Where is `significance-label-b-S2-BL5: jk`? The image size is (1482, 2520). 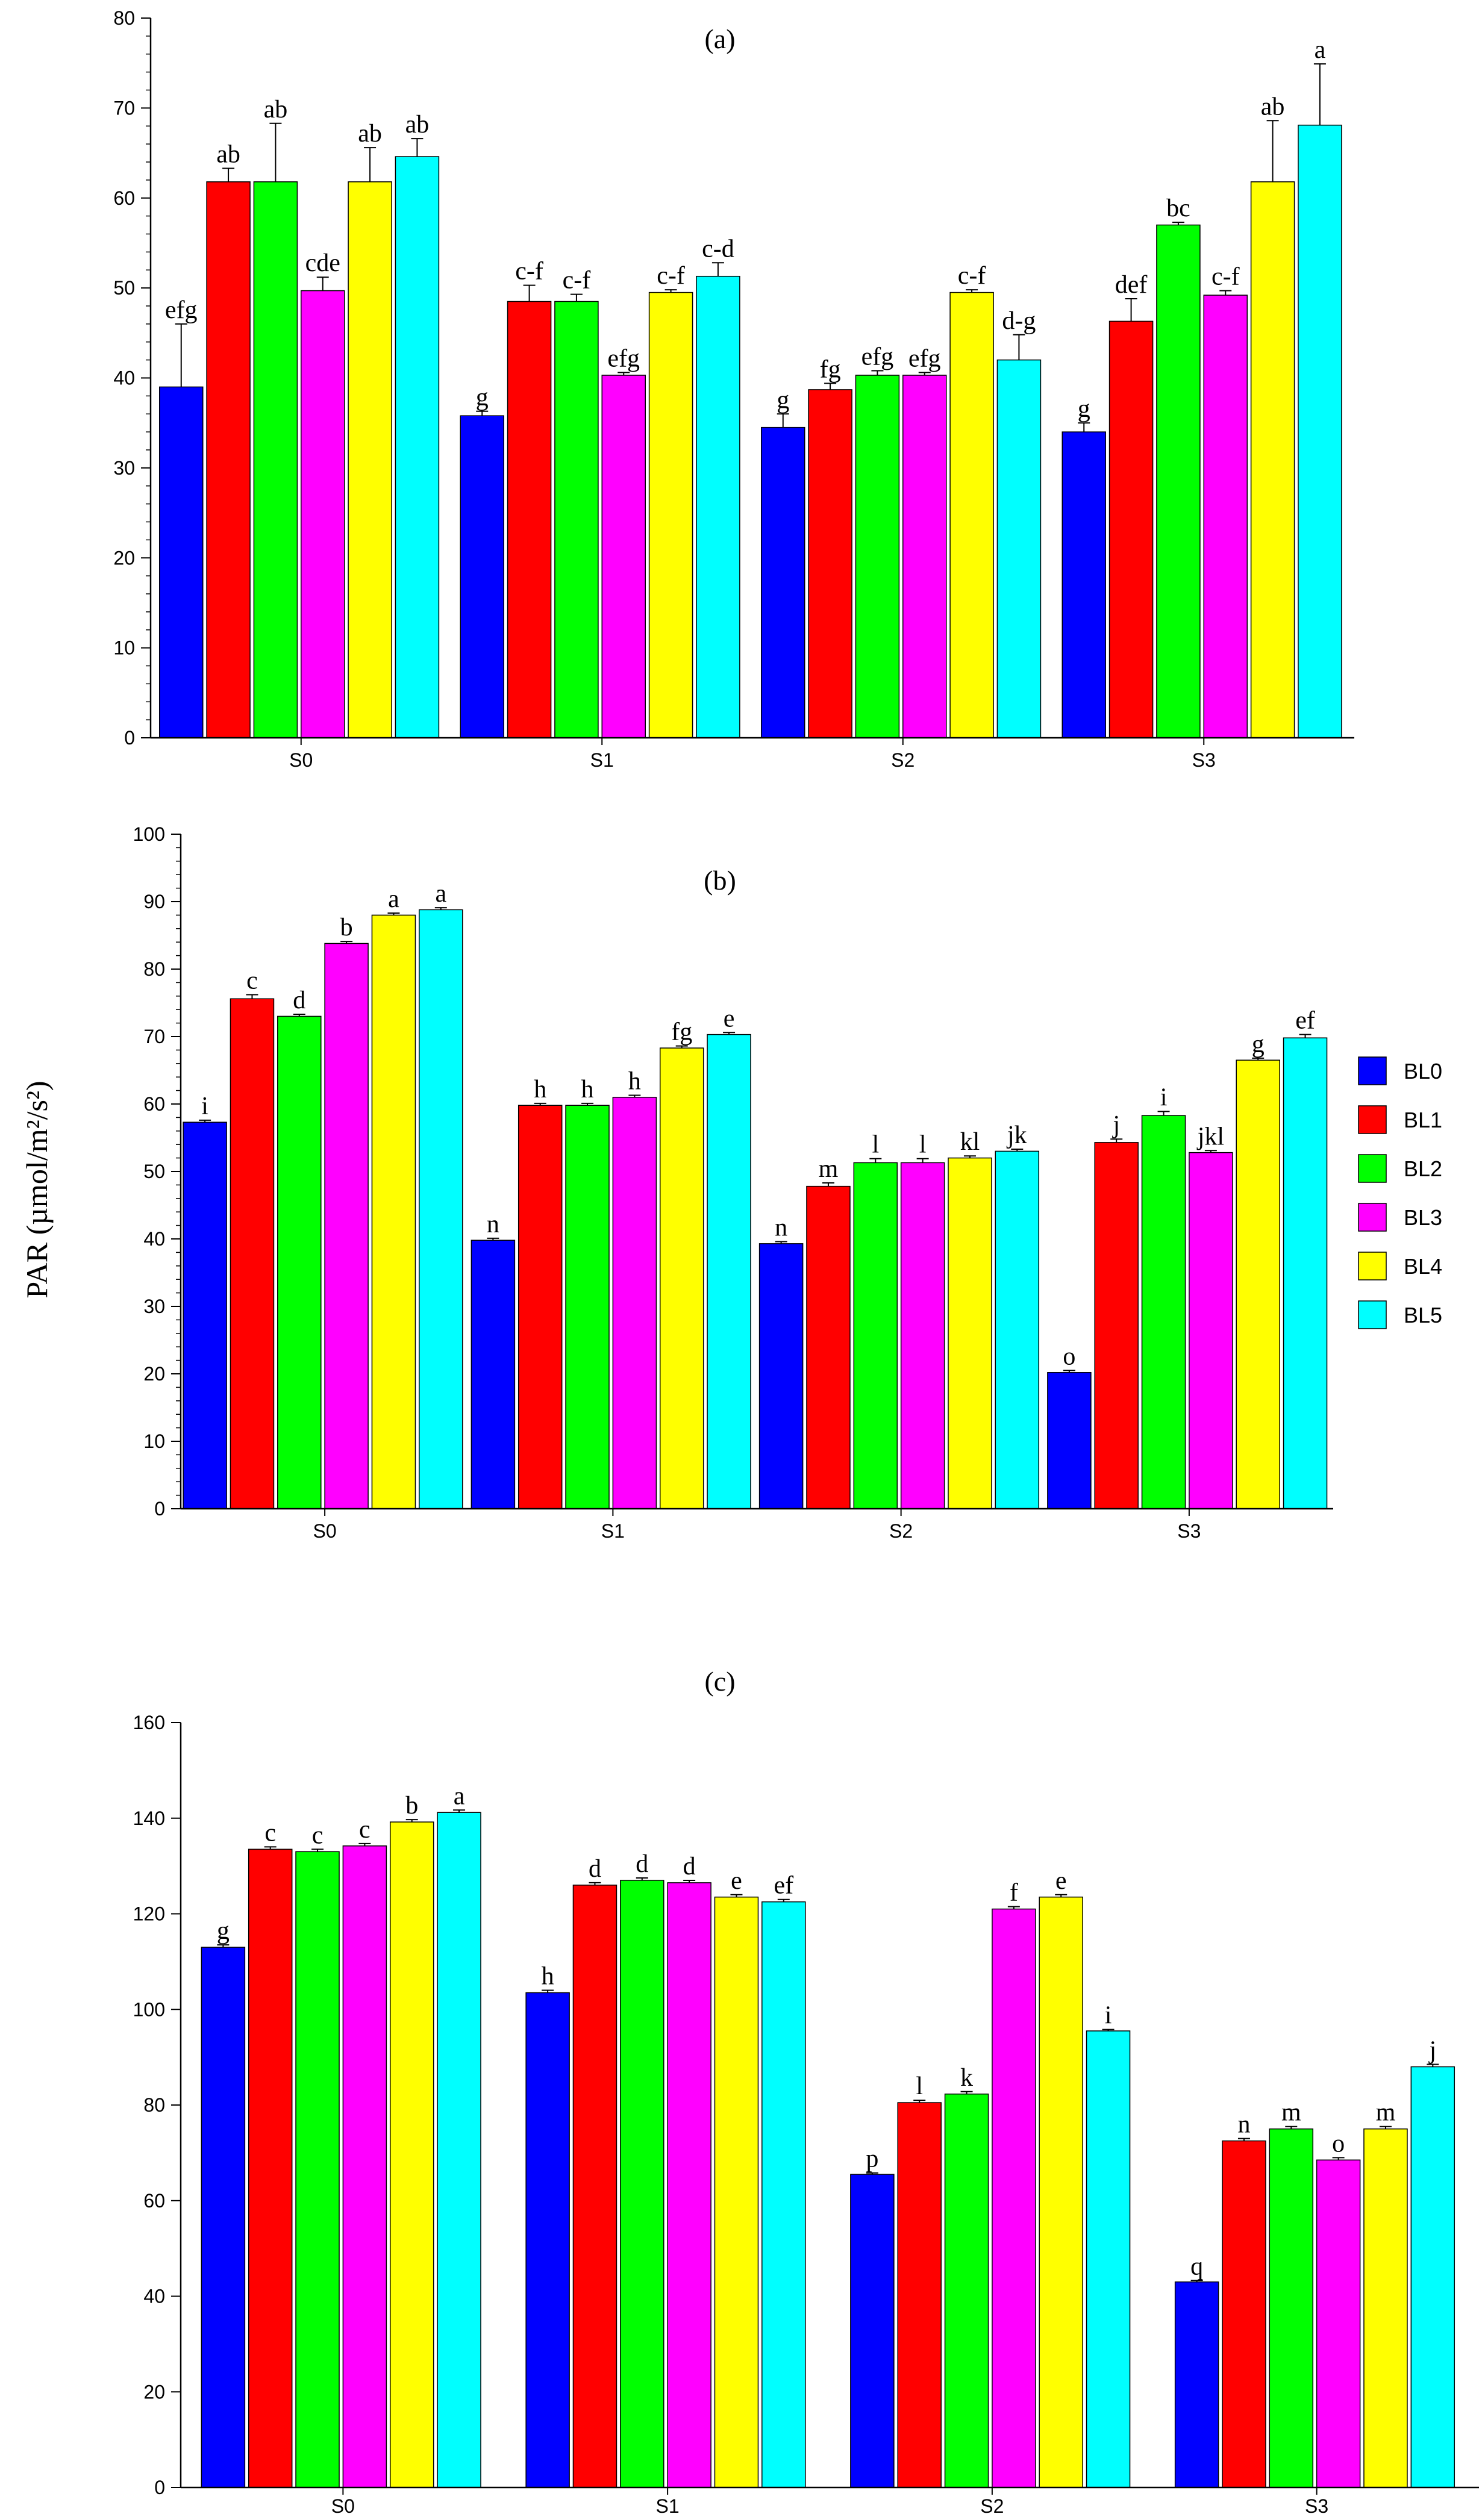
significance-label-b-S2-BL5: jk is located at coordinates (1016, 1135).